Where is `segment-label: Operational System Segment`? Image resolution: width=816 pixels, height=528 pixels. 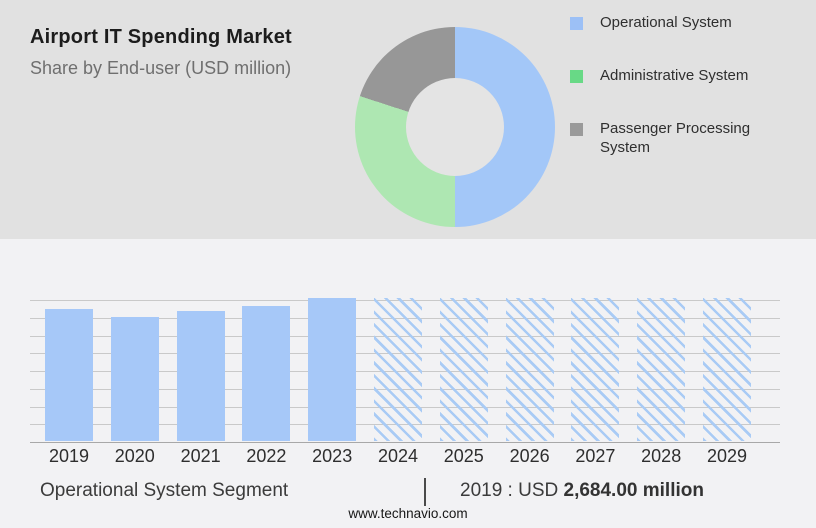
segment-label: Operational System Segment is located at coordinates (164, 490).